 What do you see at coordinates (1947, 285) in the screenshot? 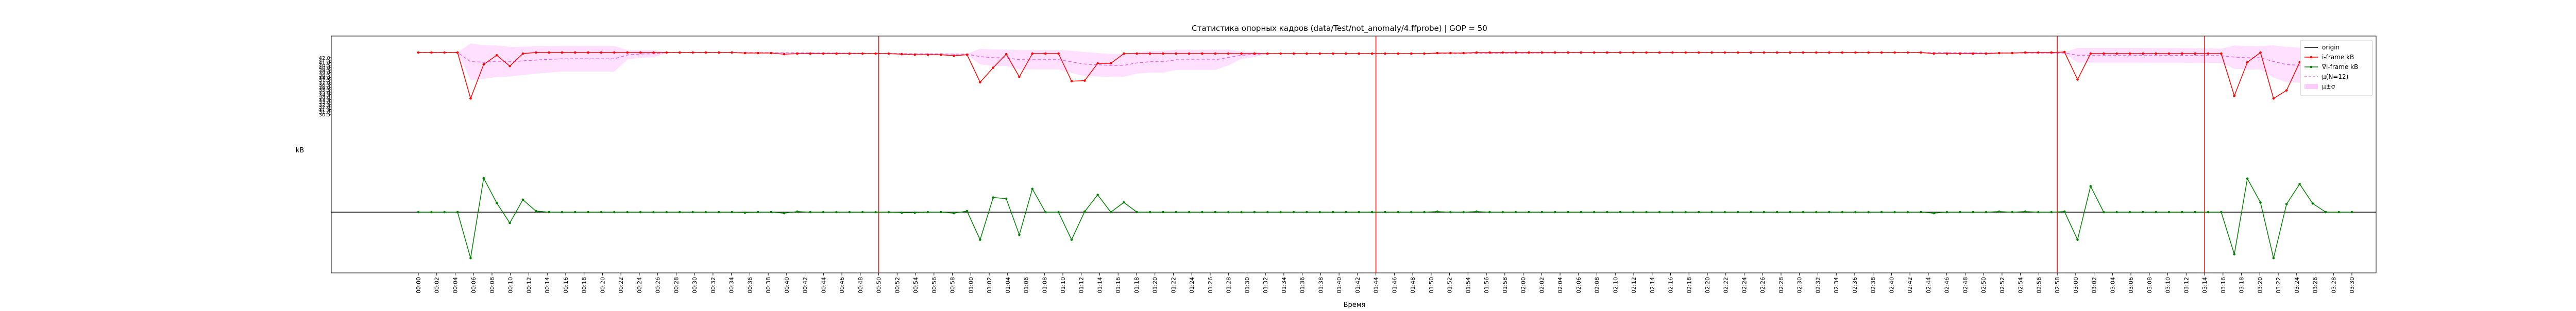
I see `x-tick-label: 02:46` at bounding box center [1947, 285].